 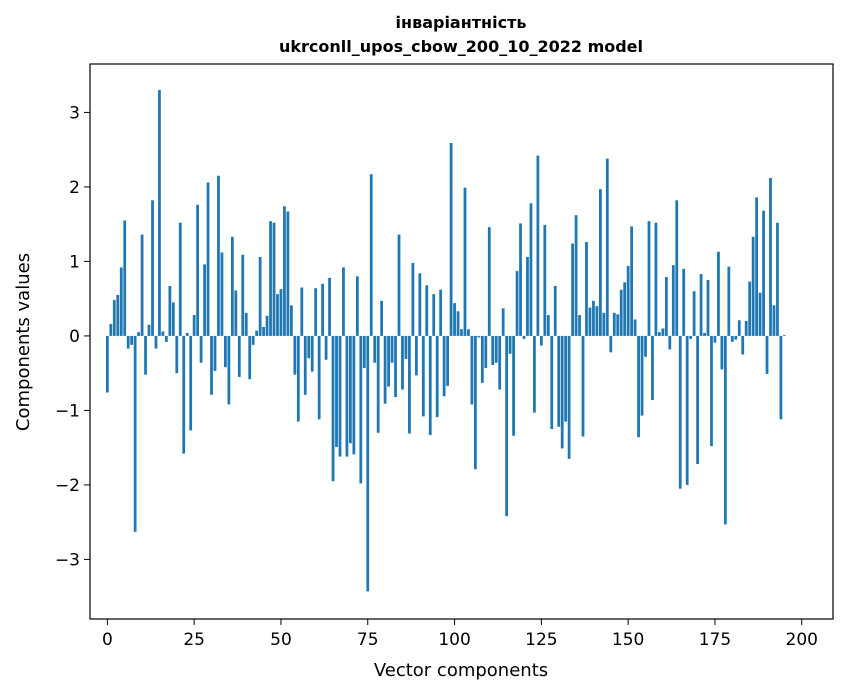 What do you see at coordinates (715, 640) in the screenshot?
I see `x-tick-label: 175` at bounding box center [715, 640].